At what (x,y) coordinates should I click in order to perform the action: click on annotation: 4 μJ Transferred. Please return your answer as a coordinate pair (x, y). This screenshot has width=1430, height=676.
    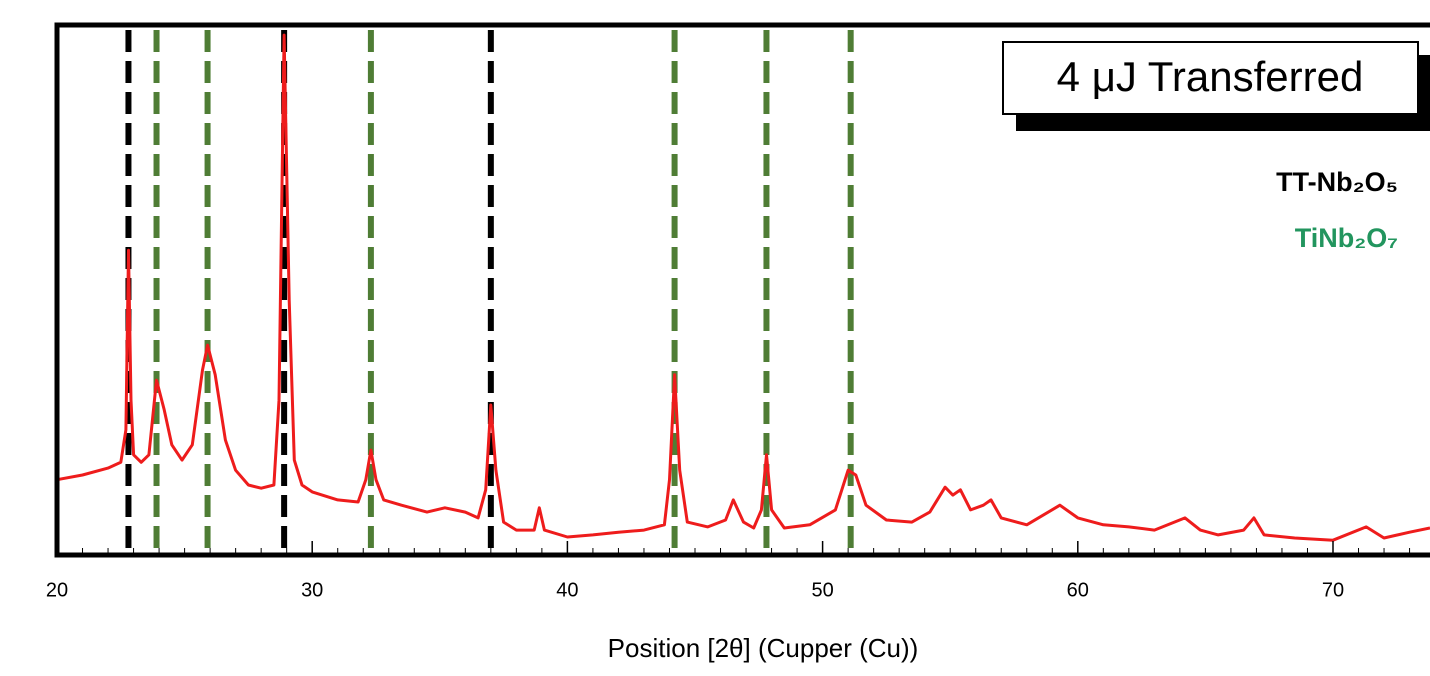
    Looking at the image, I should click on (1210, 76).